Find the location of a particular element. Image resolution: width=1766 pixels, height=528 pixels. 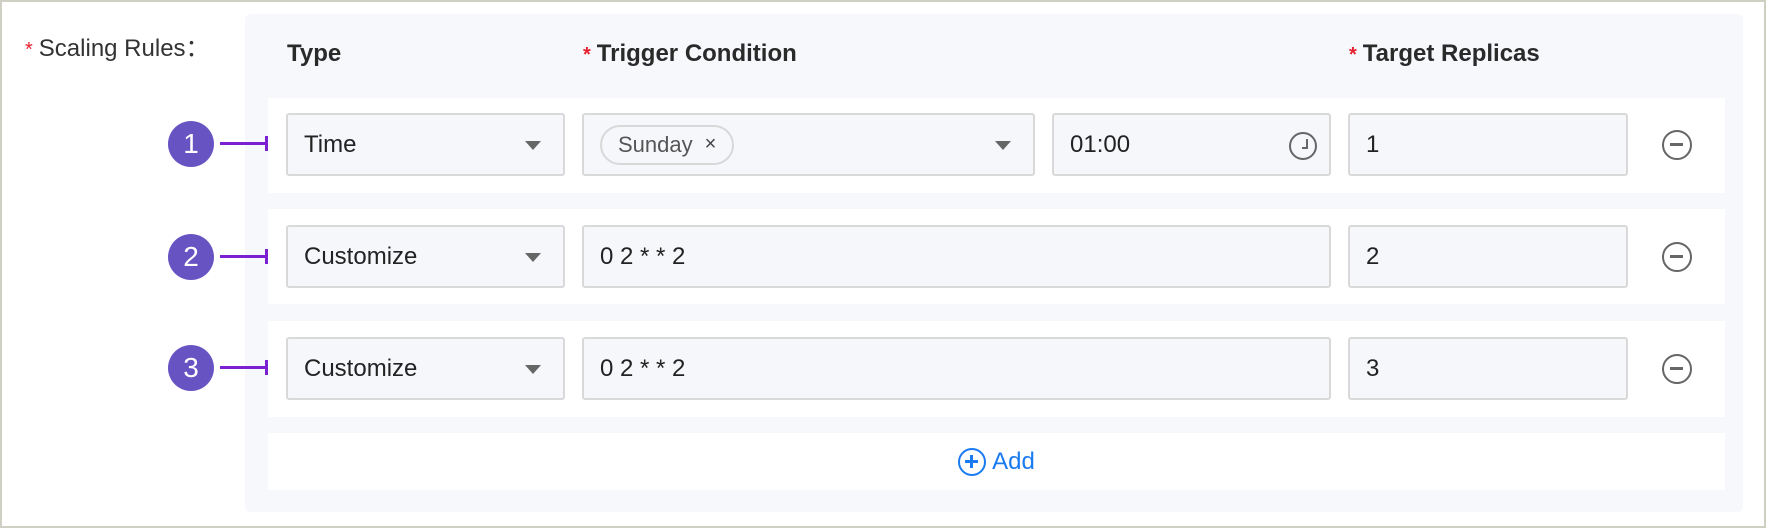

header-target-text: Target Replicas is located at coordinates (1451, 53).